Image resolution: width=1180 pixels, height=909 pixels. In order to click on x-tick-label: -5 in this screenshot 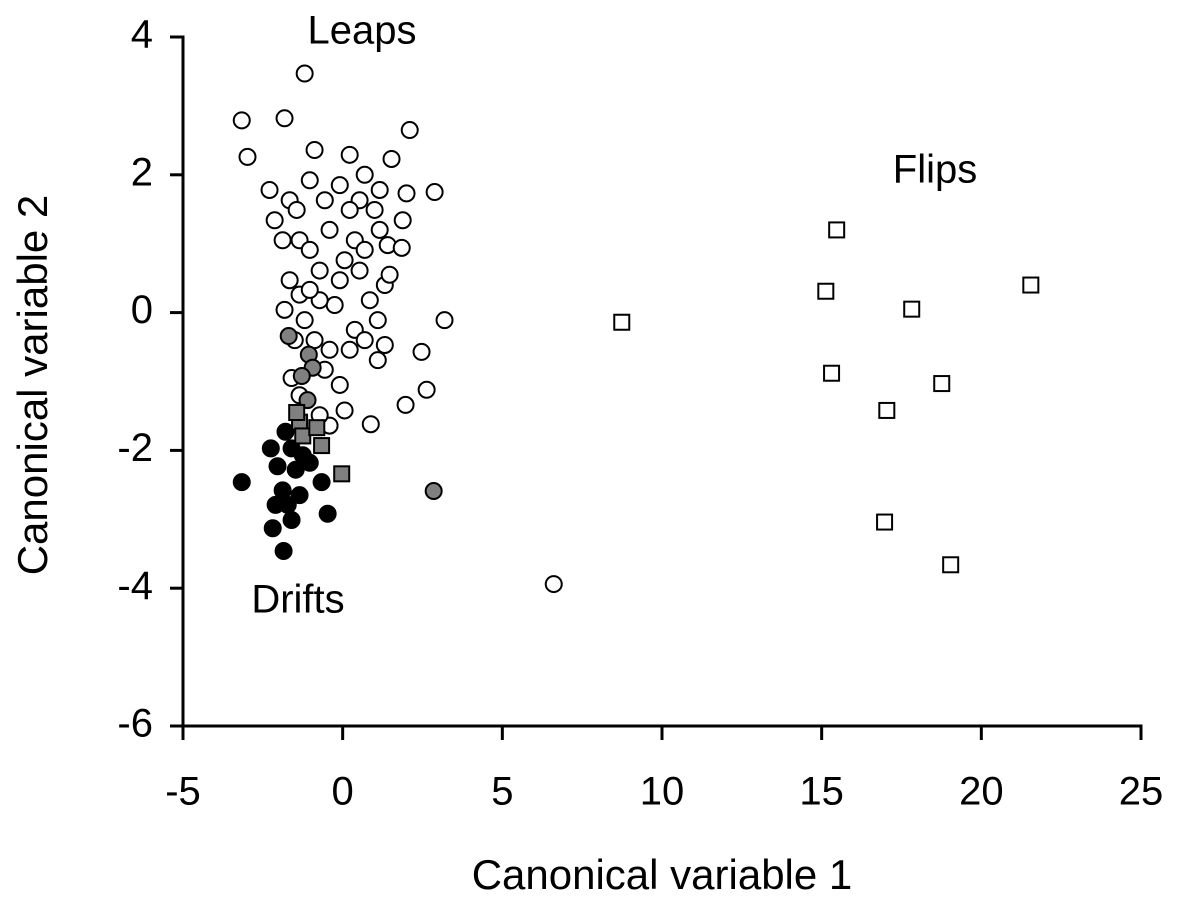, I will do `click(183, 792)`.